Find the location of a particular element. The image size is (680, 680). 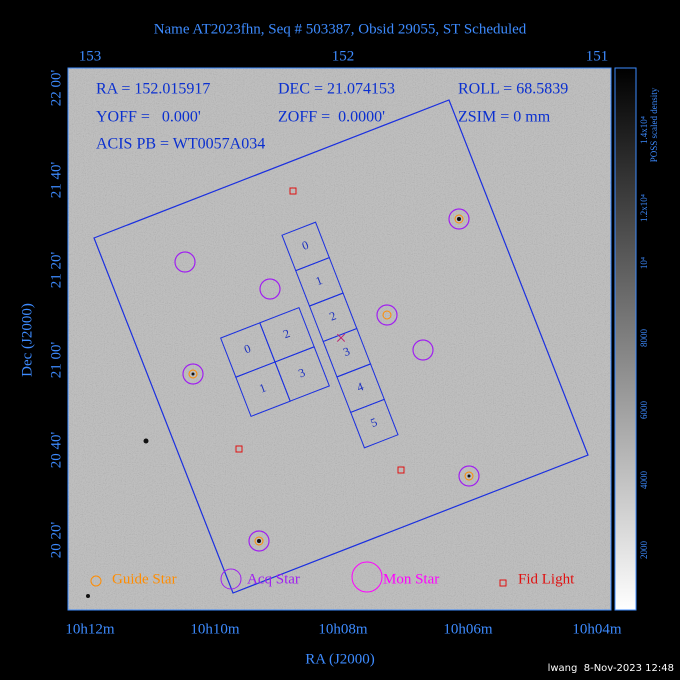

colorbar-tick-label: 1.4x10⁴ is located at coordinates (644, 130).